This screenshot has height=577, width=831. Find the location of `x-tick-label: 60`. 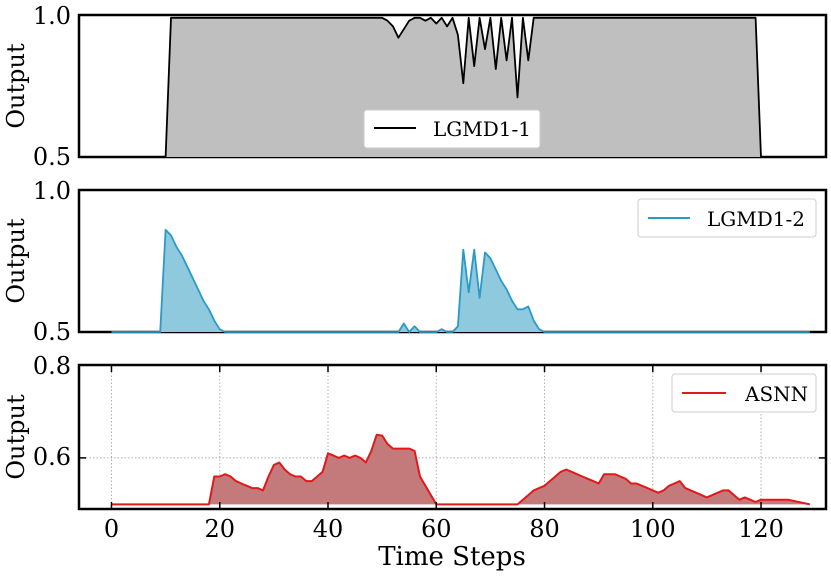

x-tick-label: 60 is located at coordinates (436, 529).